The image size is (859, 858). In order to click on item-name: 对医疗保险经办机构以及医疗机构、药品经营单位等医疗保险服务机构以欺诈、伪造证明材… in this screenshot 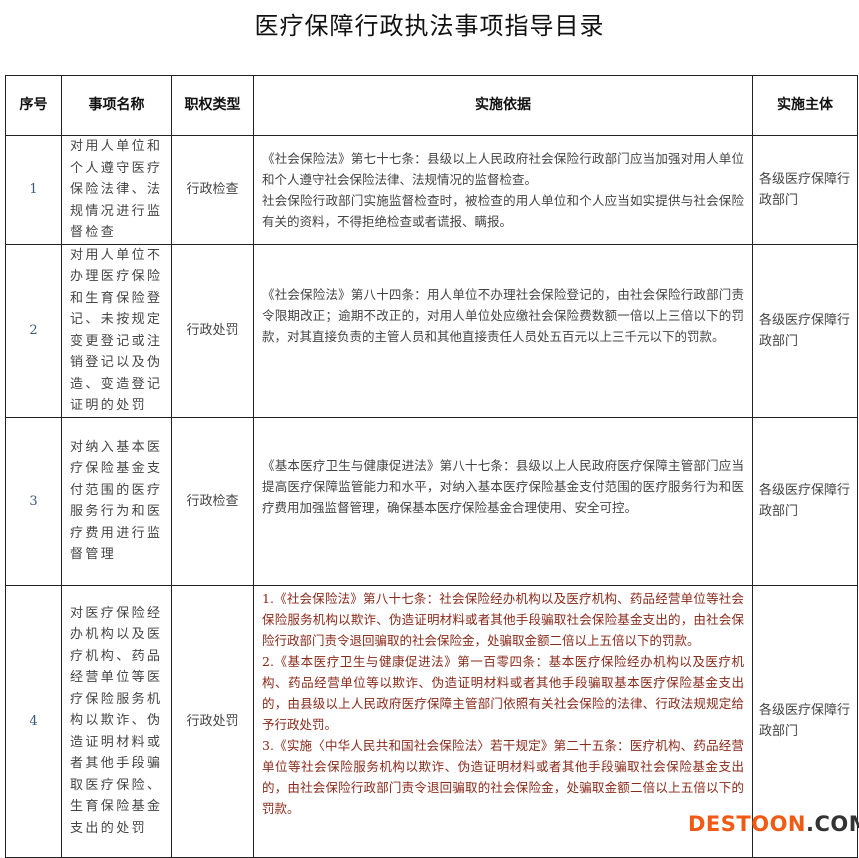, I will do `click(116, 721)`.